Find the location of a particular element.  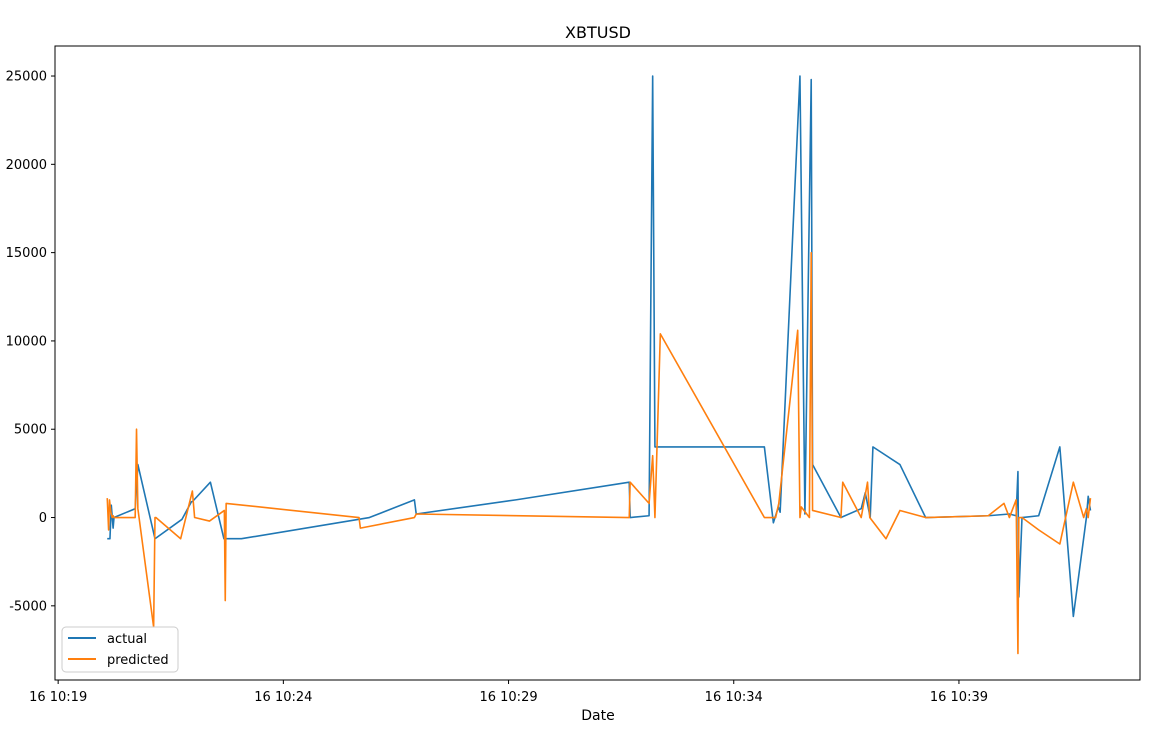

y-tick-label: 0 is located at coordinates (43, 518).